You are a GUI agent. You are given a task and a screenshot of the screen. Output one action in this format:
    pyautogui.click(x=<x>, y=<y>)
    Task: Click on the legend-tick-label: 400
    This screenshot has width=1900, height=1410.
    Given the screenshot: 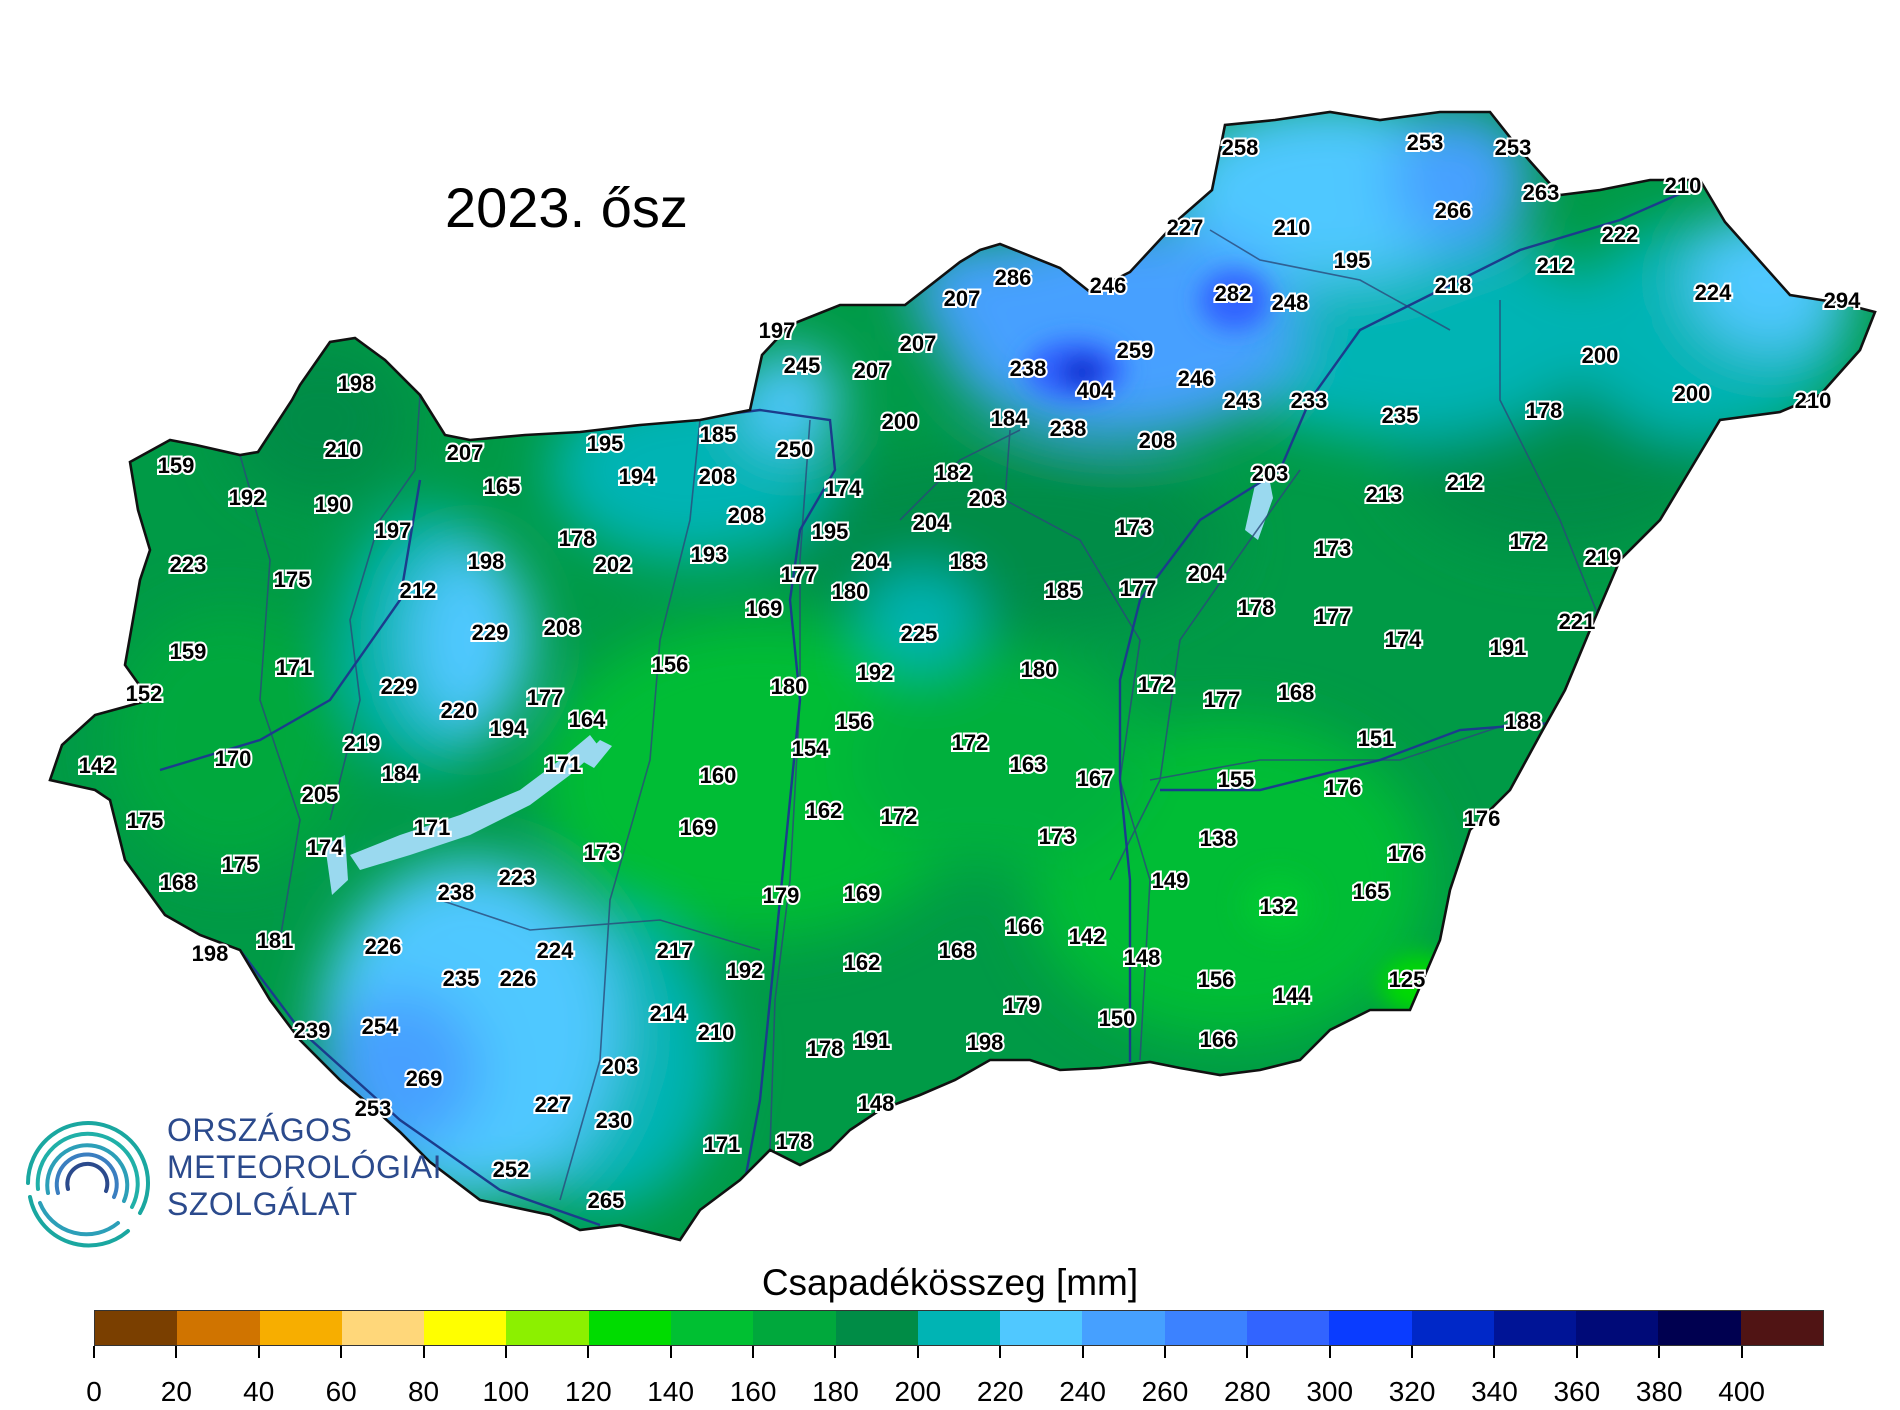 What is the action you would take?
    pyautogui.click(x=1741, y=1391)
    